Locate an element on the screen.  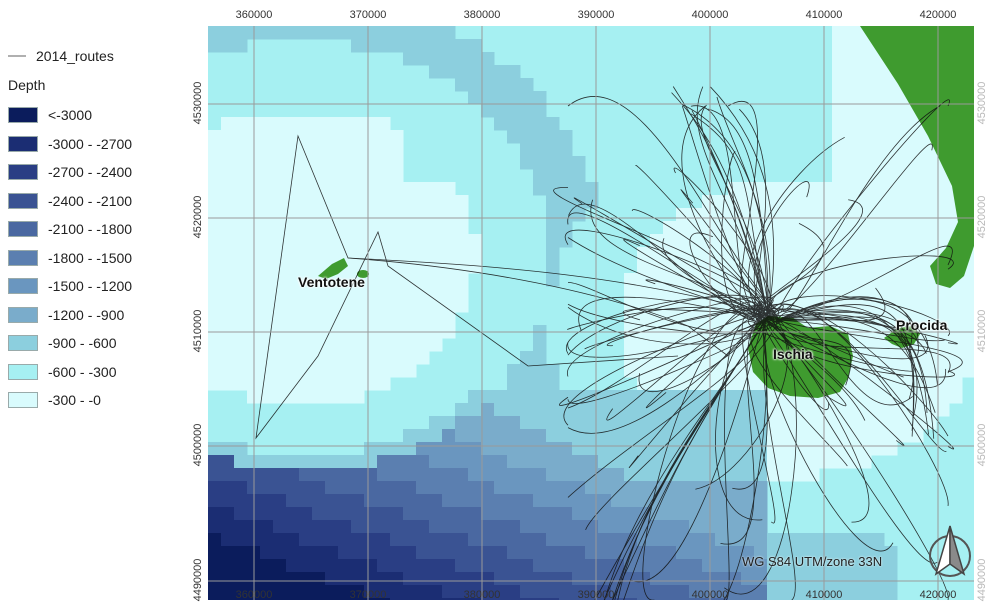
ischia-island is located at coordinates (800, 357).